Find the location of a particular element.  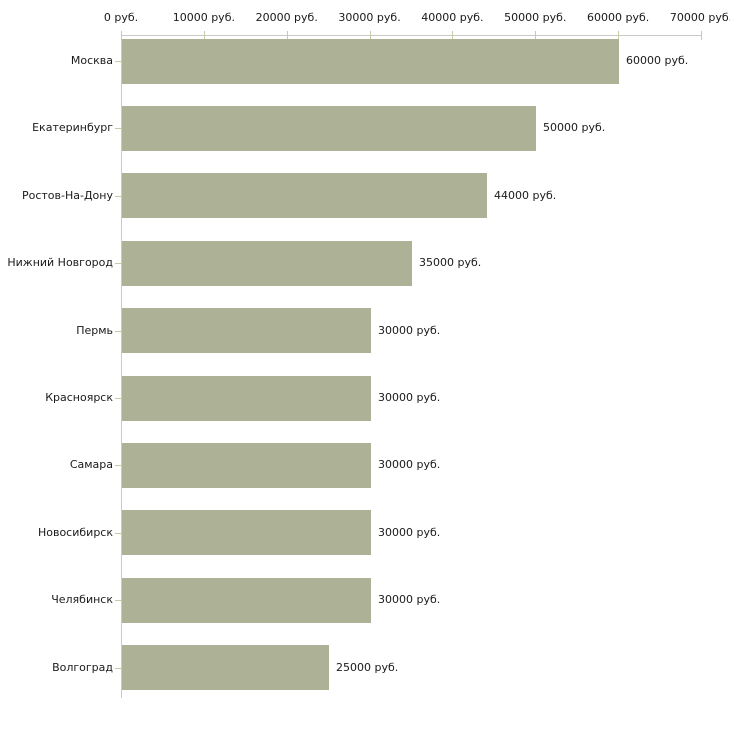

x-axis-tick-label: 10000 руб. is located at coordinates (203, 17).